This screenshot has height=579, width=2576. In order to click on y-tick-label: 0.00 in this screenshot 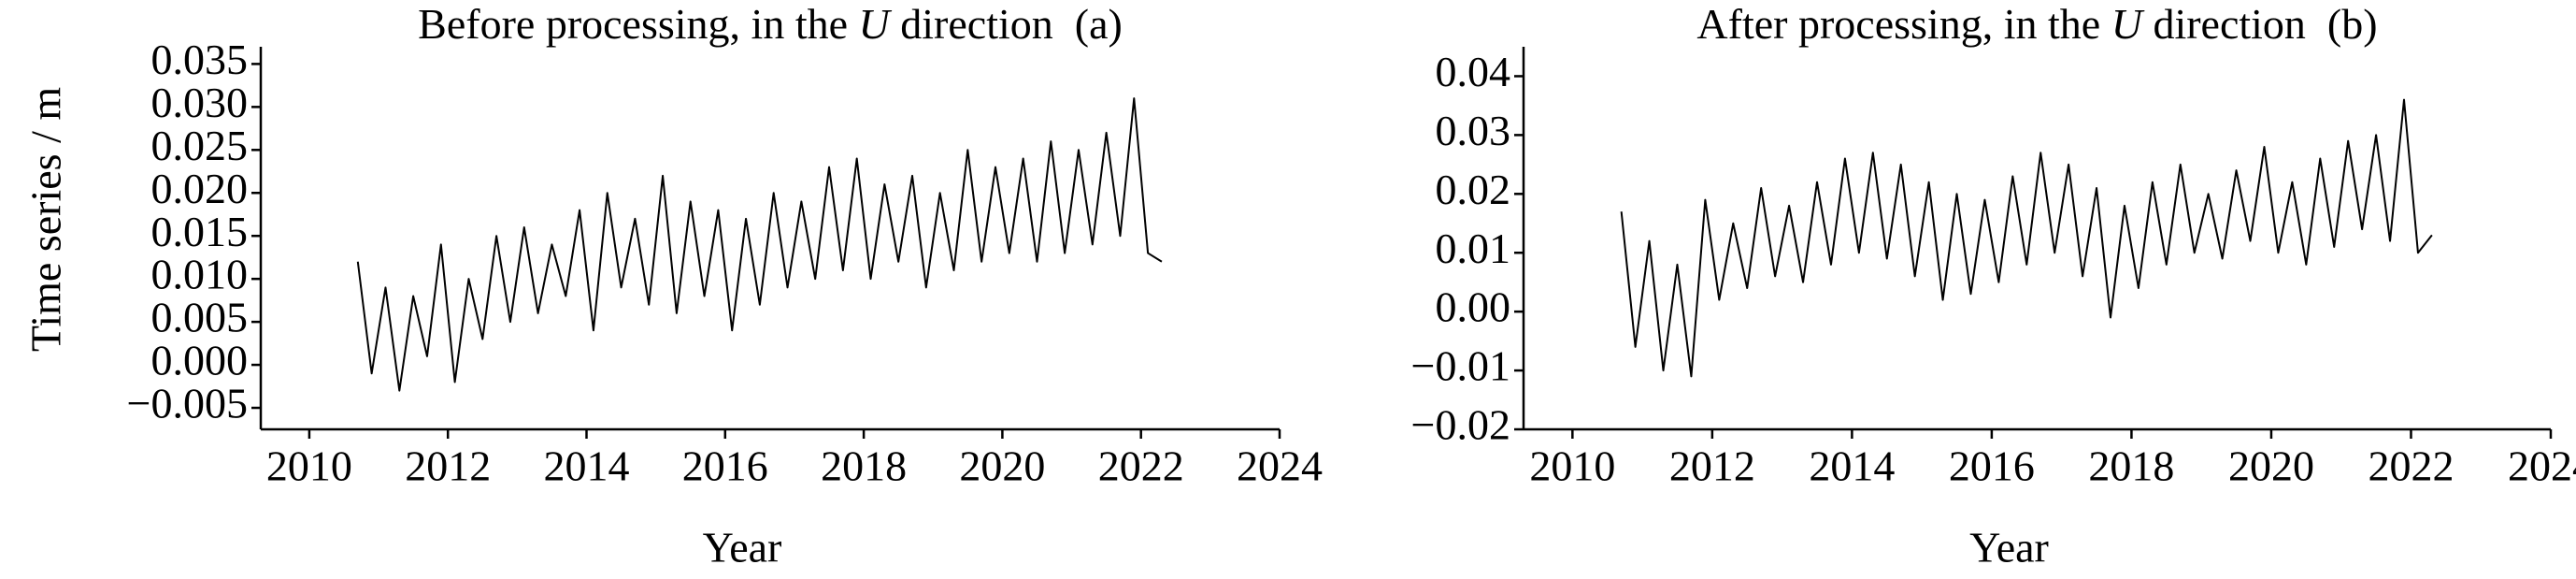, I will do `click(1473, 307)`.